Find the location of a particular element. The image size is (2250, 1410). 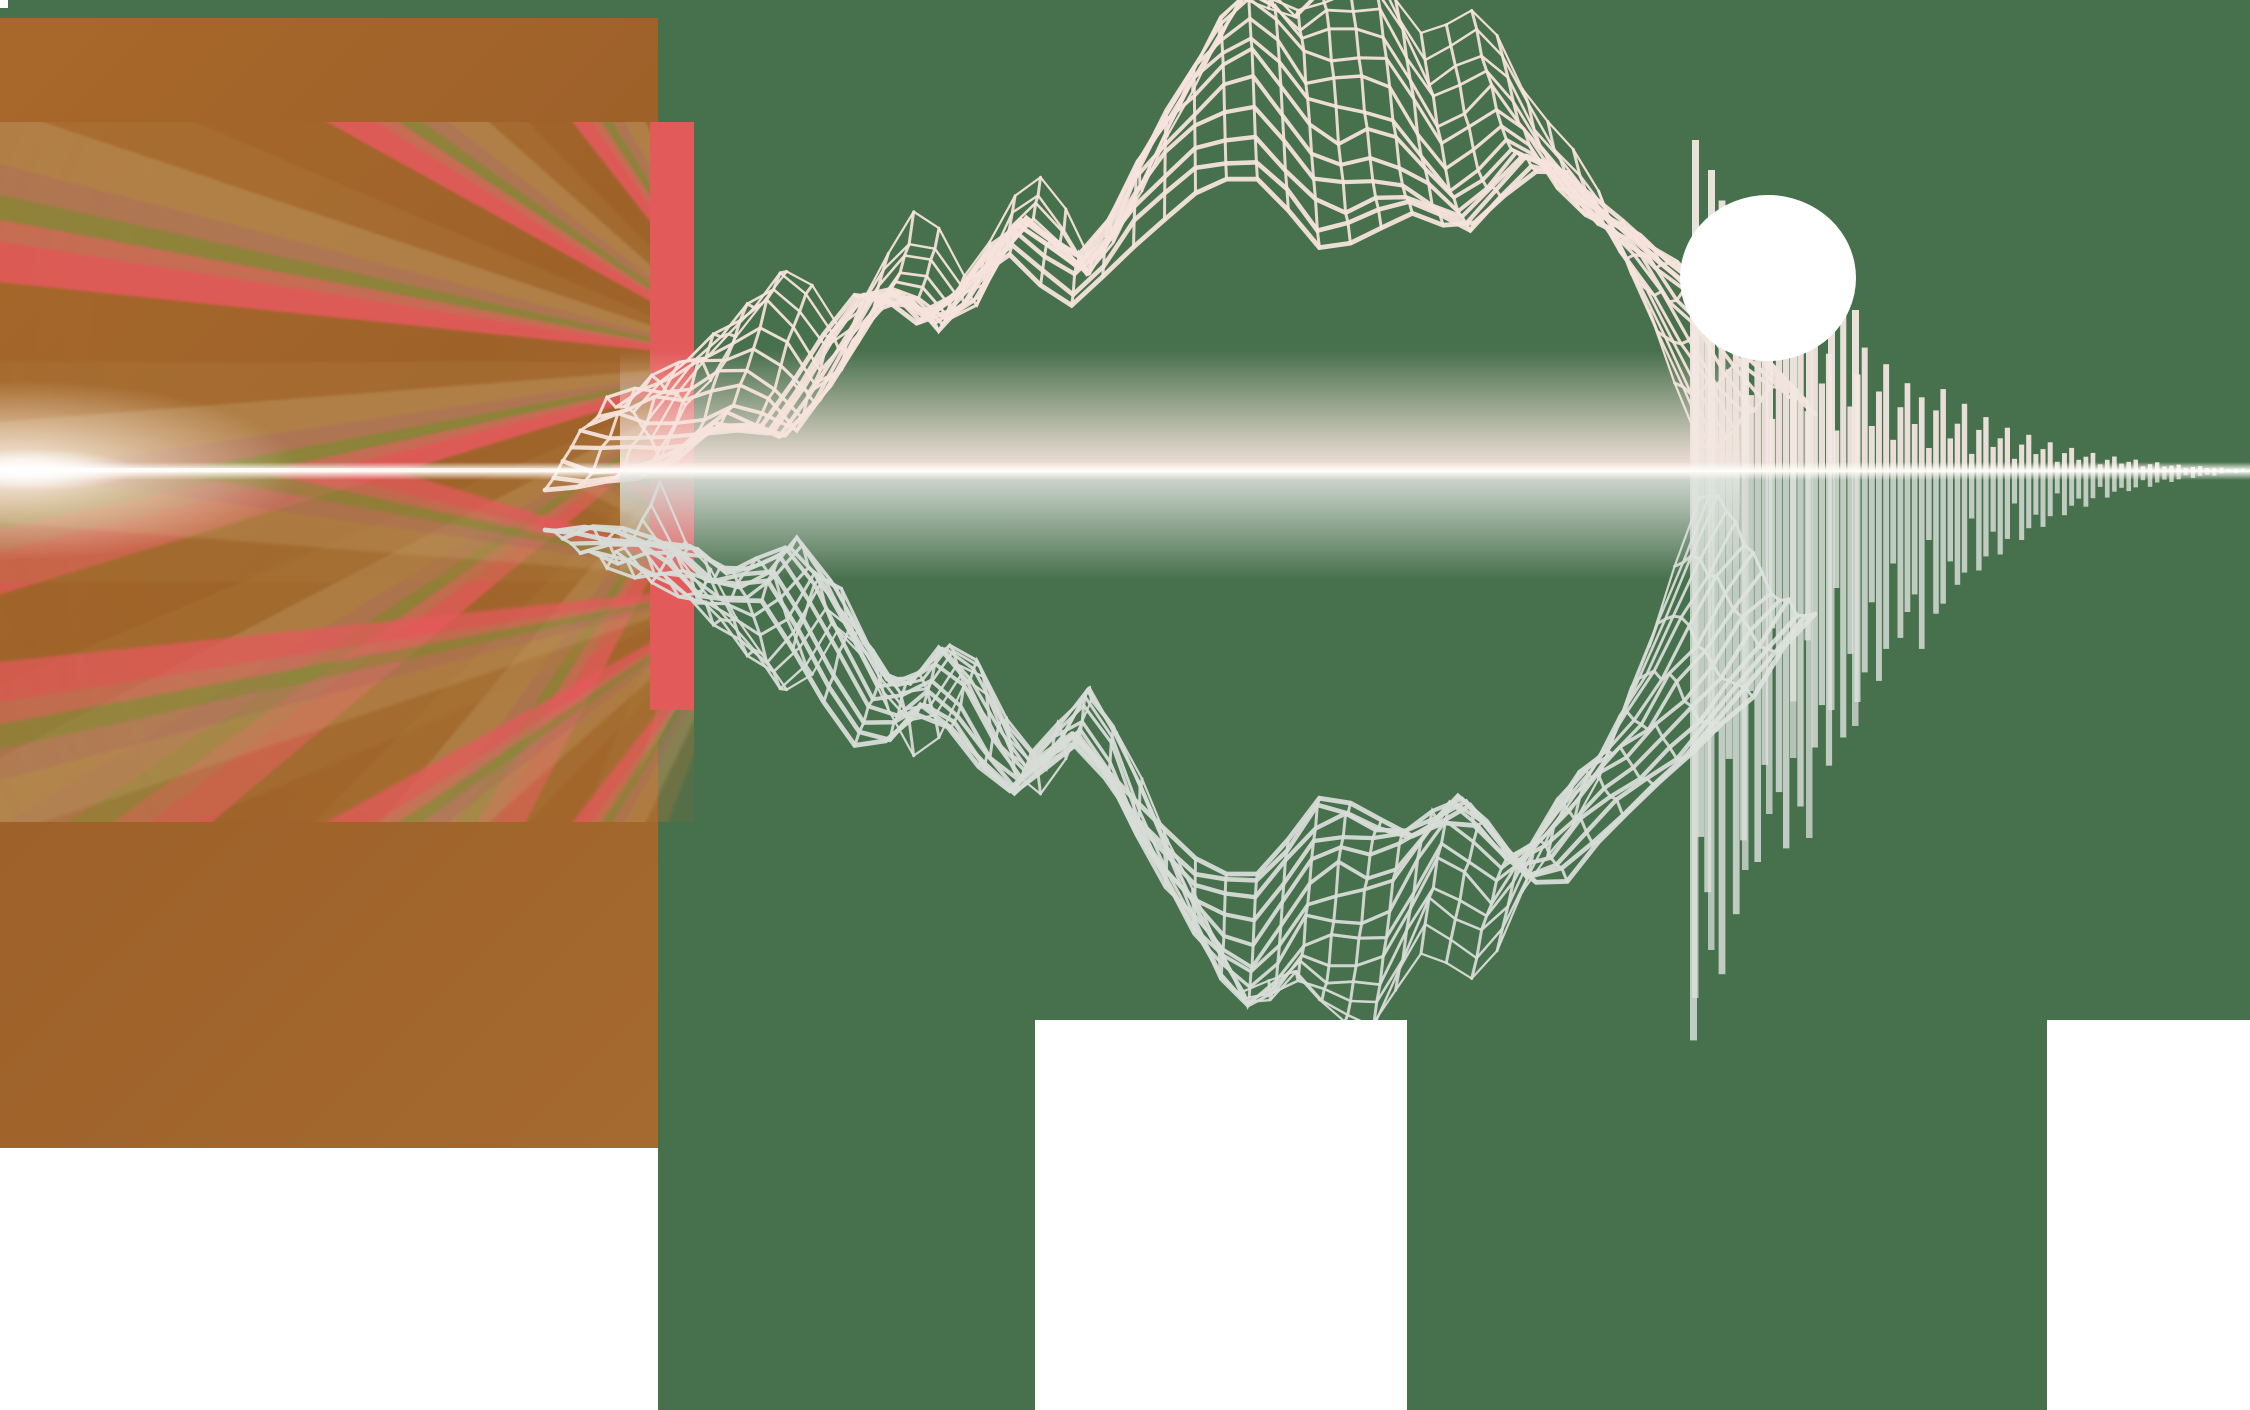

corner-white-square is located at coordinates (4, 4).